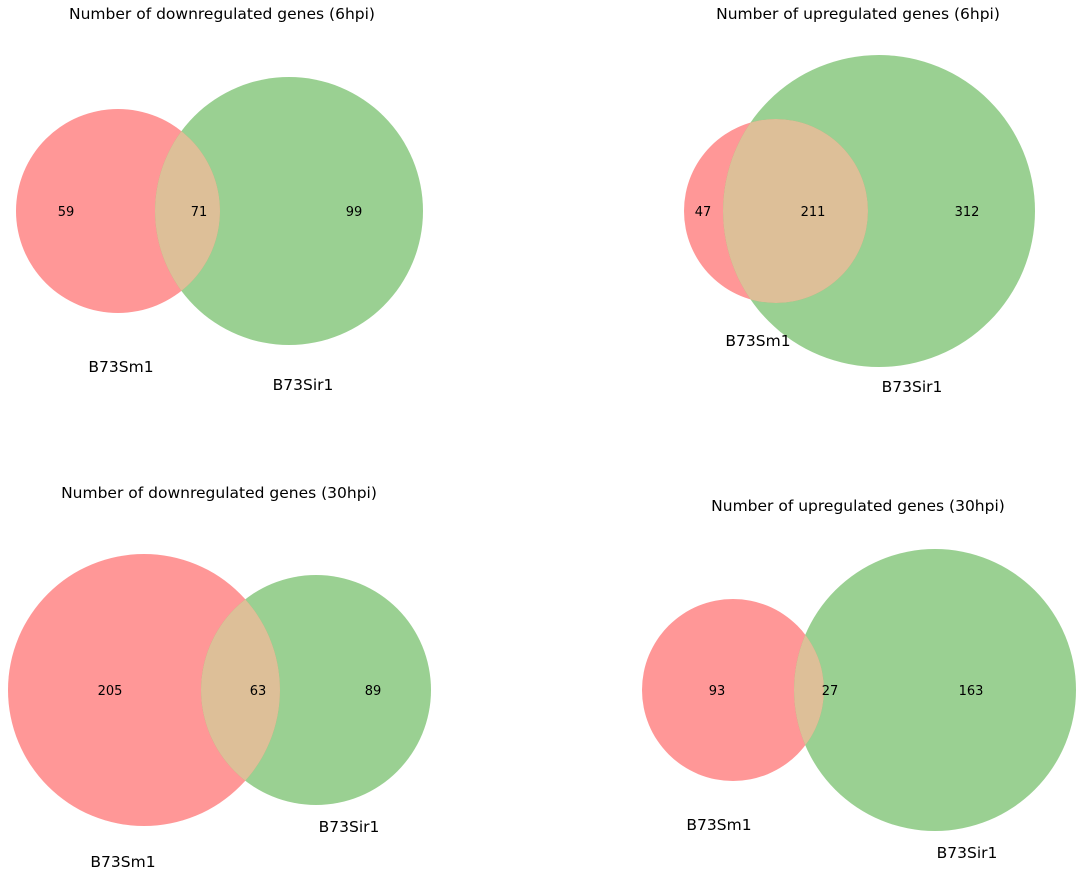 This screenshot has height=877, width=1084. Describe the element at coordinates (703, 212) in the screenshot. I see `count-only-a: 47` at that location.